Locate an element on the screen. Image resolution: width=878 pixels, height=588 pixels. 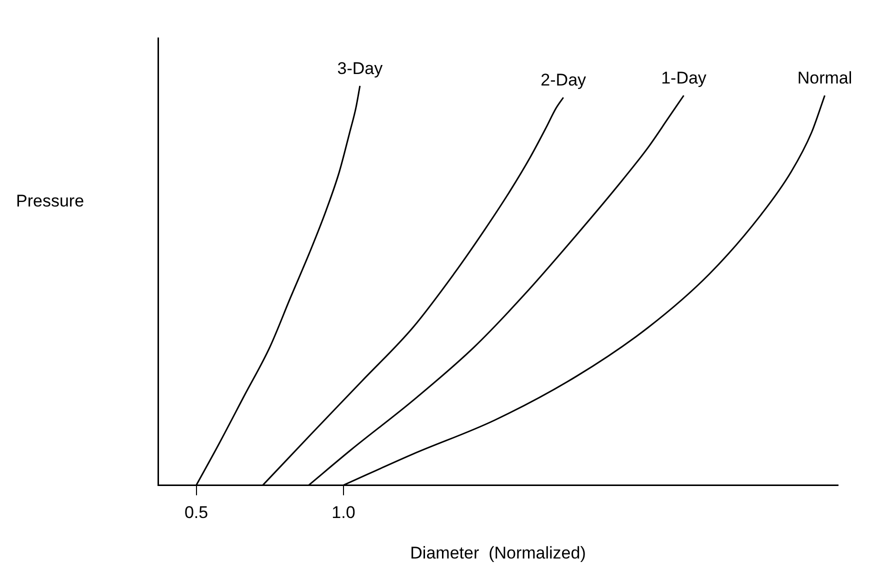
x-tick-label: 0.5 is located at coordinates (196, 512).